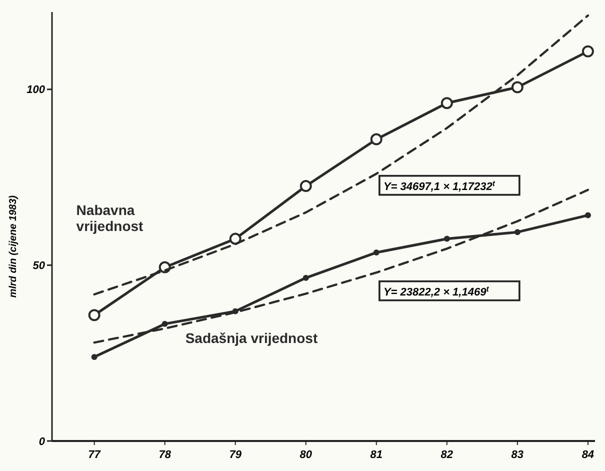 This screenshot has width=605, height=471. What do you see at coordinates (251, 338) in the screenshot?
I see `series-label: Sadašnja vrijednost` at bounding box center [251, 338].